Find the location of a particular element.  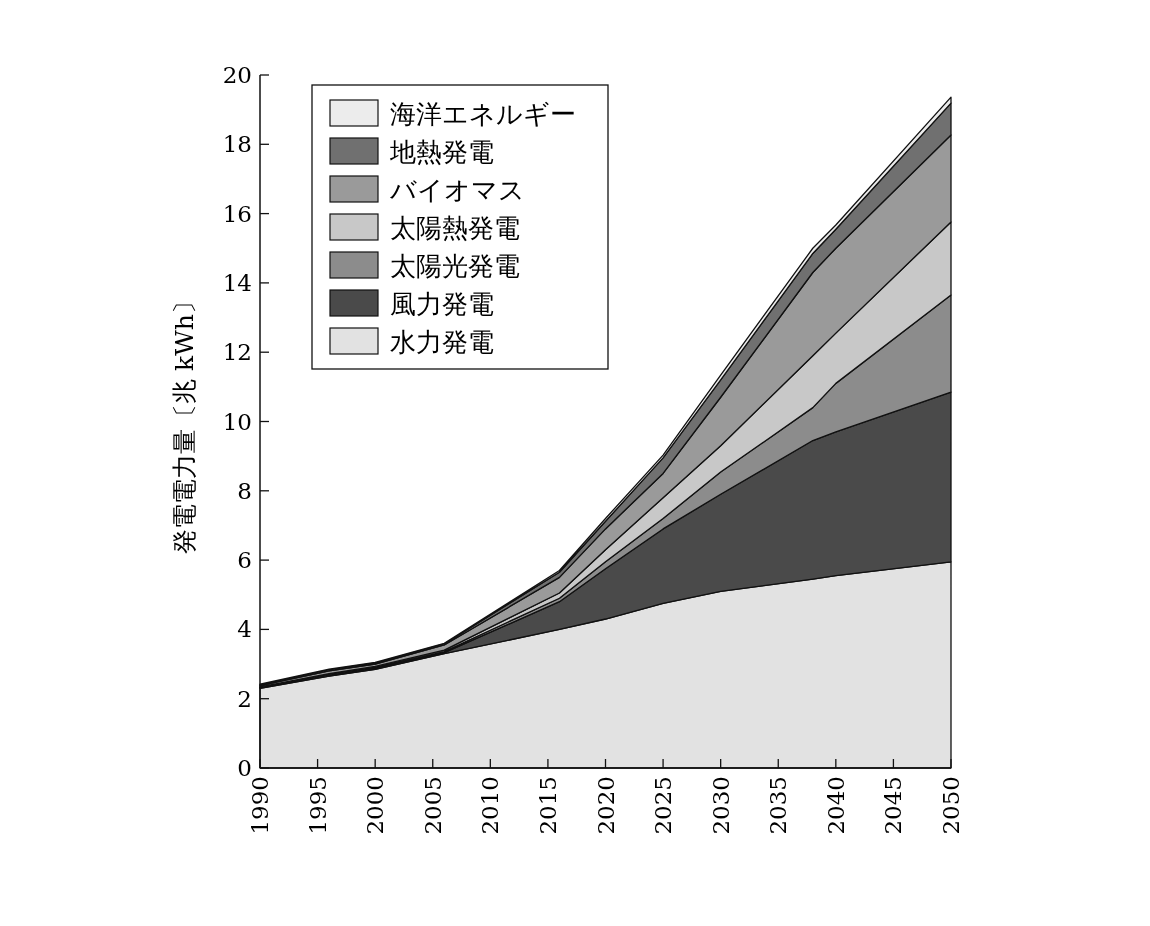

y-axis-title: 発電電力量〔兆 kWh〕 is located at coordinates (184, 421).